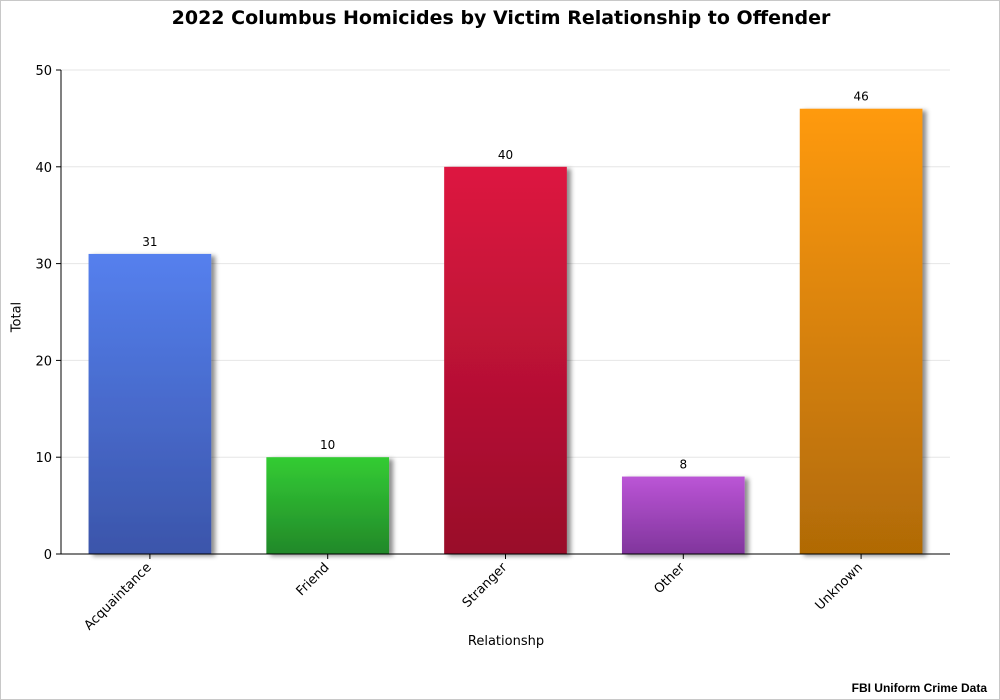 The width and height of the screenshot is (1000, 700). Describe the element at coordinates (505, 155) in the screenshot. I see `data-label: 40` at that location.